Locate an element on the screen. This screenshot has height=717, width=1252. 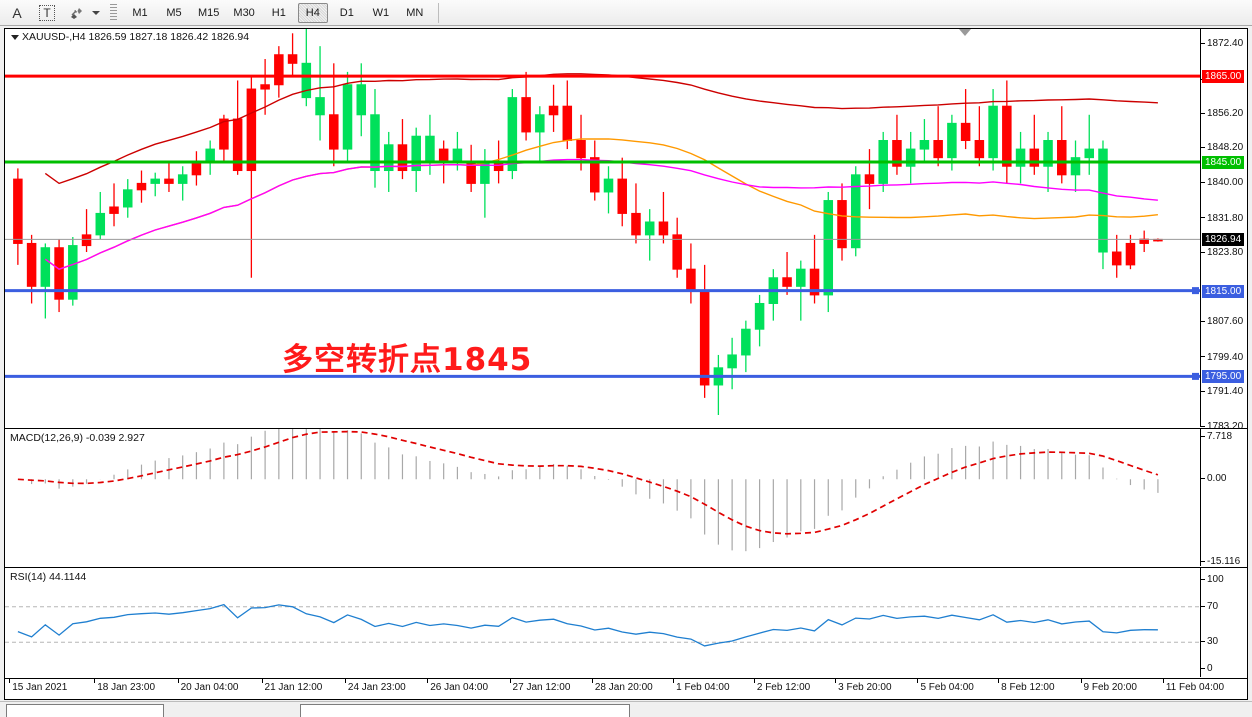
time-label: 1 Feb 04:00 is located at coordinates (703, 687).